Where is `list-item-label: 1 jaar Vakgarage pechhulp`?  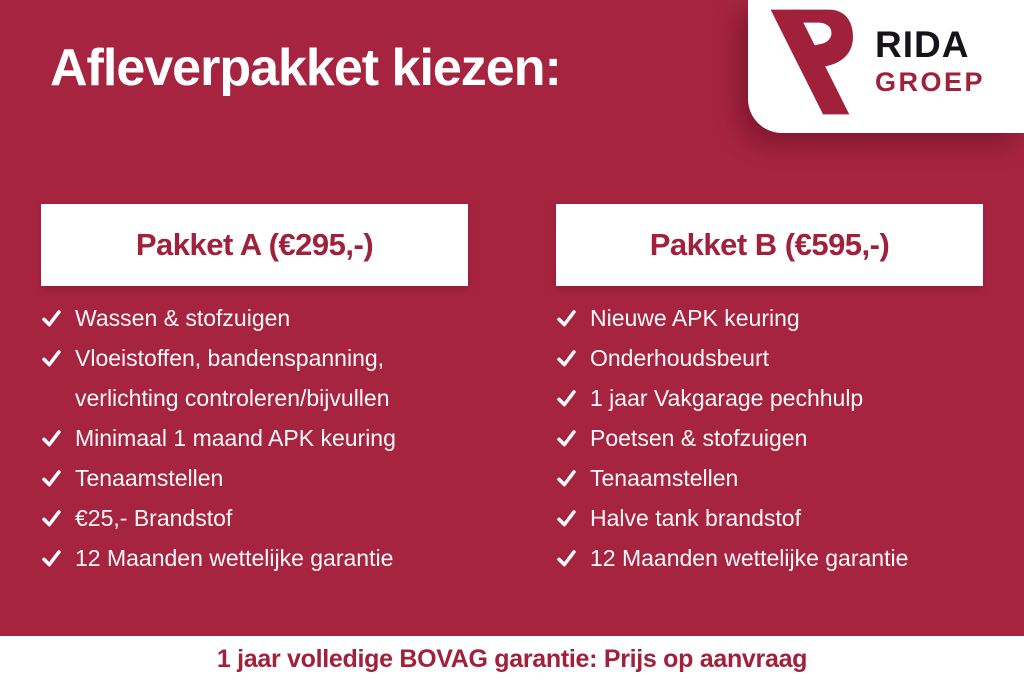 list-item-label: 1 jaar Vakgarage pechhulp is located at coordinates (727, 398).